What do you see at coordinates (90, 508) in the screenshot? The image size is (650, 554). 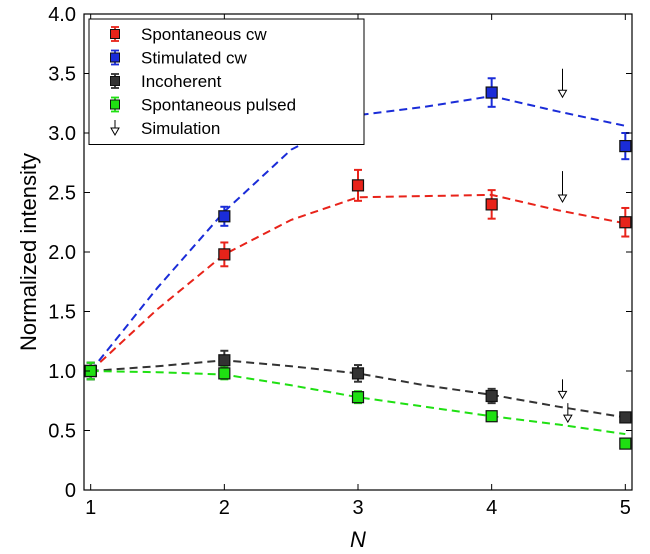 I see `x-tick-label: 1` at bounding box center [90, 508].